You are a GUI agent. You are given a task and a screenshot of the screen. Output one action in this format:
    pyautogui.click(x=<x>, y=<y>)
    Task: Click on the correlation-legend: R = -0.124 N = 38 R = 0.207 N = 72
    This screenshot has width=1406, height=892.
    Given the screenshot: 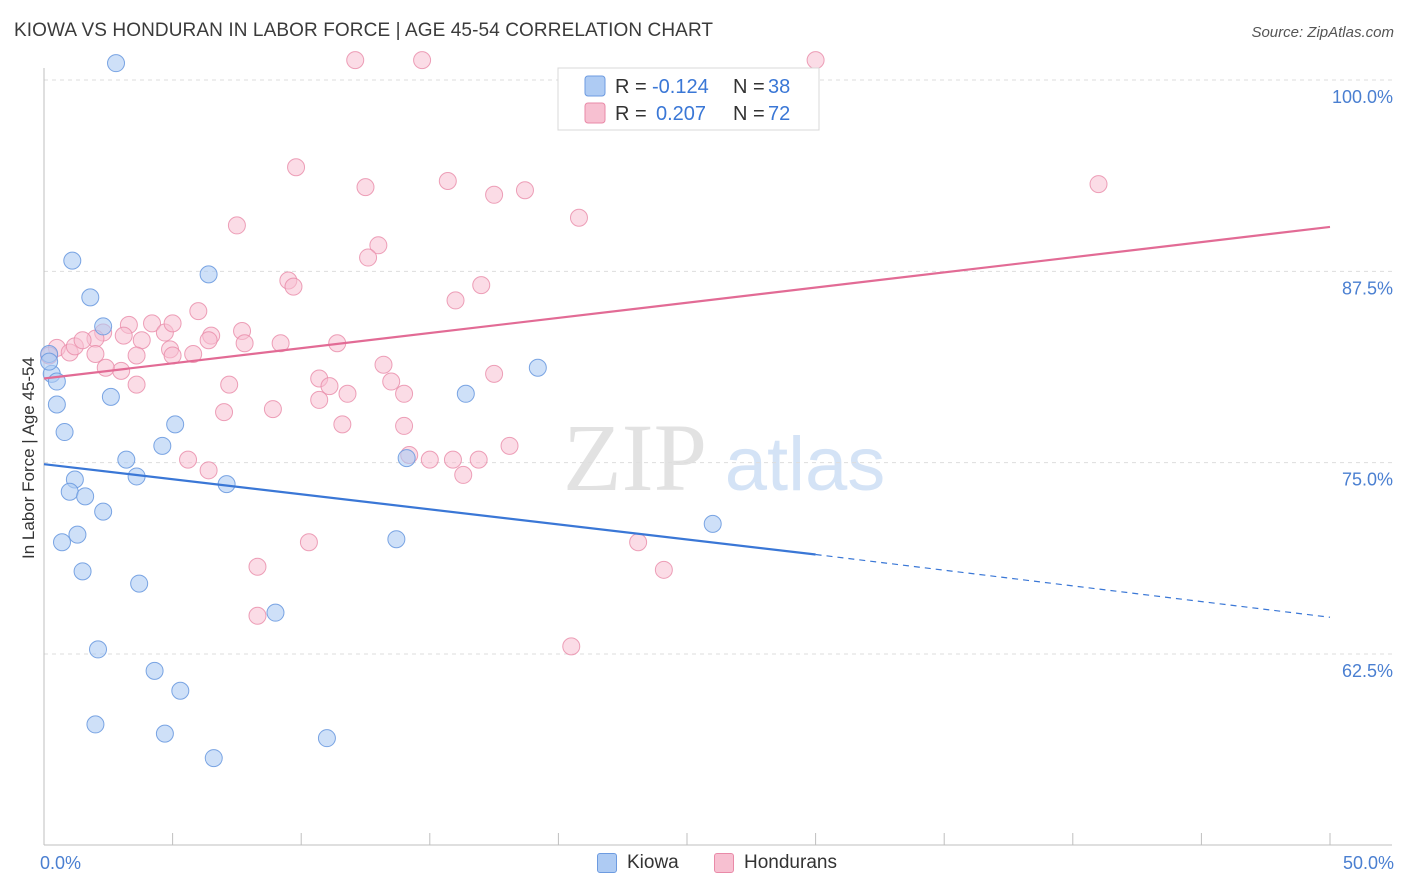 What is the action you would take?
    pyautogui.click(x=688, y=99)
    